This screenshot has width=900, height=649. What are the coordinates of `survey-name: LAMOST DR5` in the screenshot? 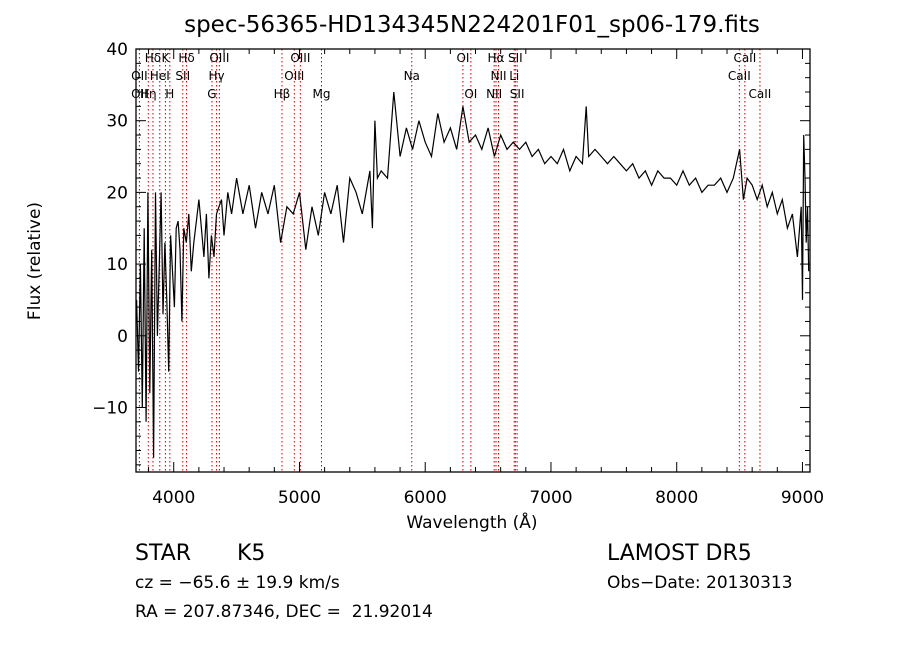 It's located at (679, 553).